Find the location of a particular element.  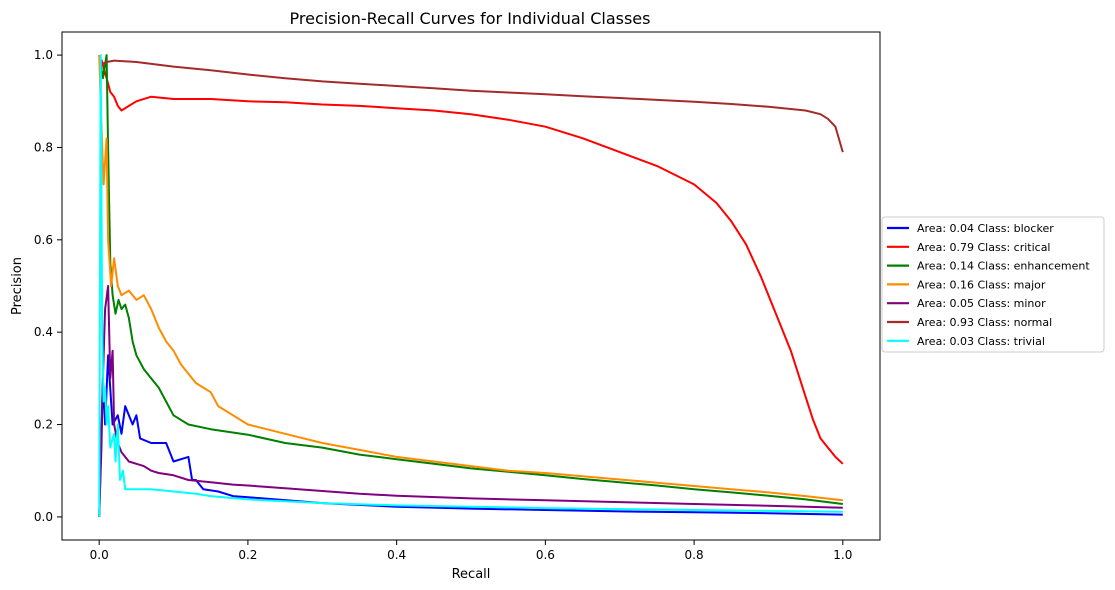

legend-label-minor: Area: 0.05 Class: minor is located at coordinates (981, 303).